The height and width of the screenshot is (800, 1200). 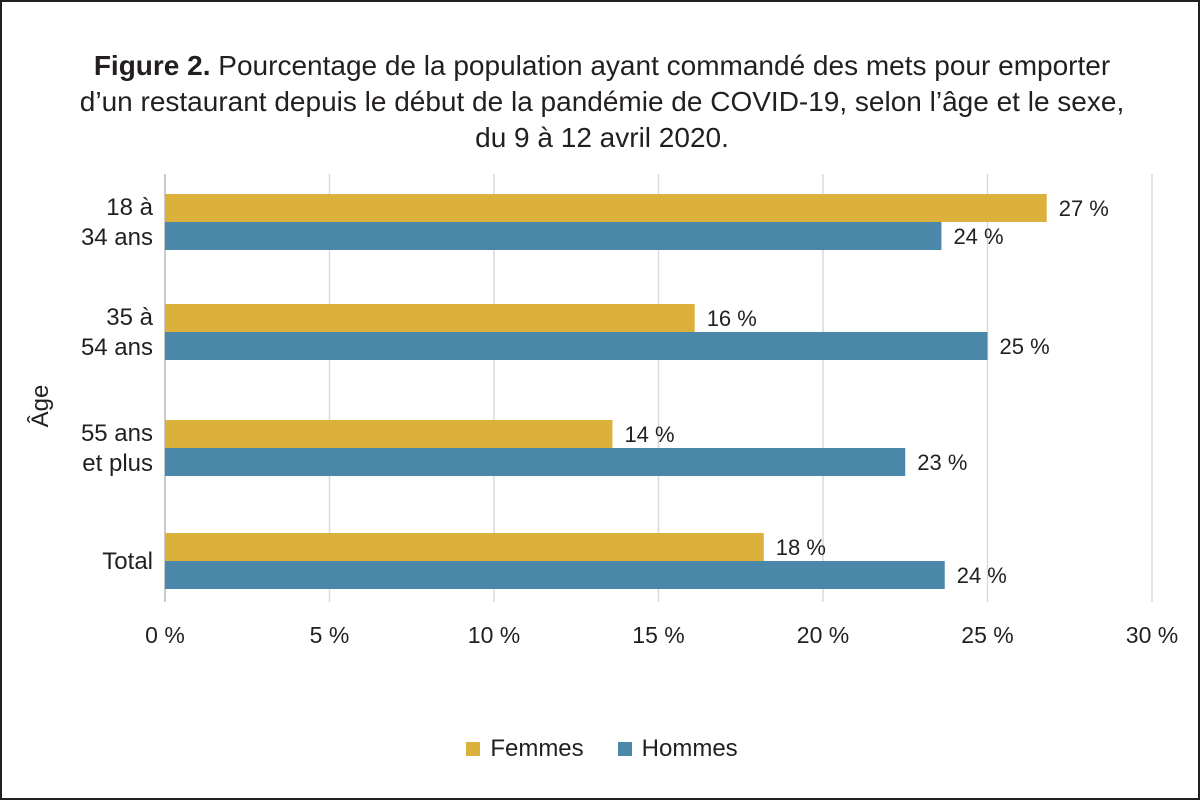 What do you see at coordinates (1152, 635) in the screenshot?
I see `x-tick-label: 30 %` at bounding box center [1152, 635].